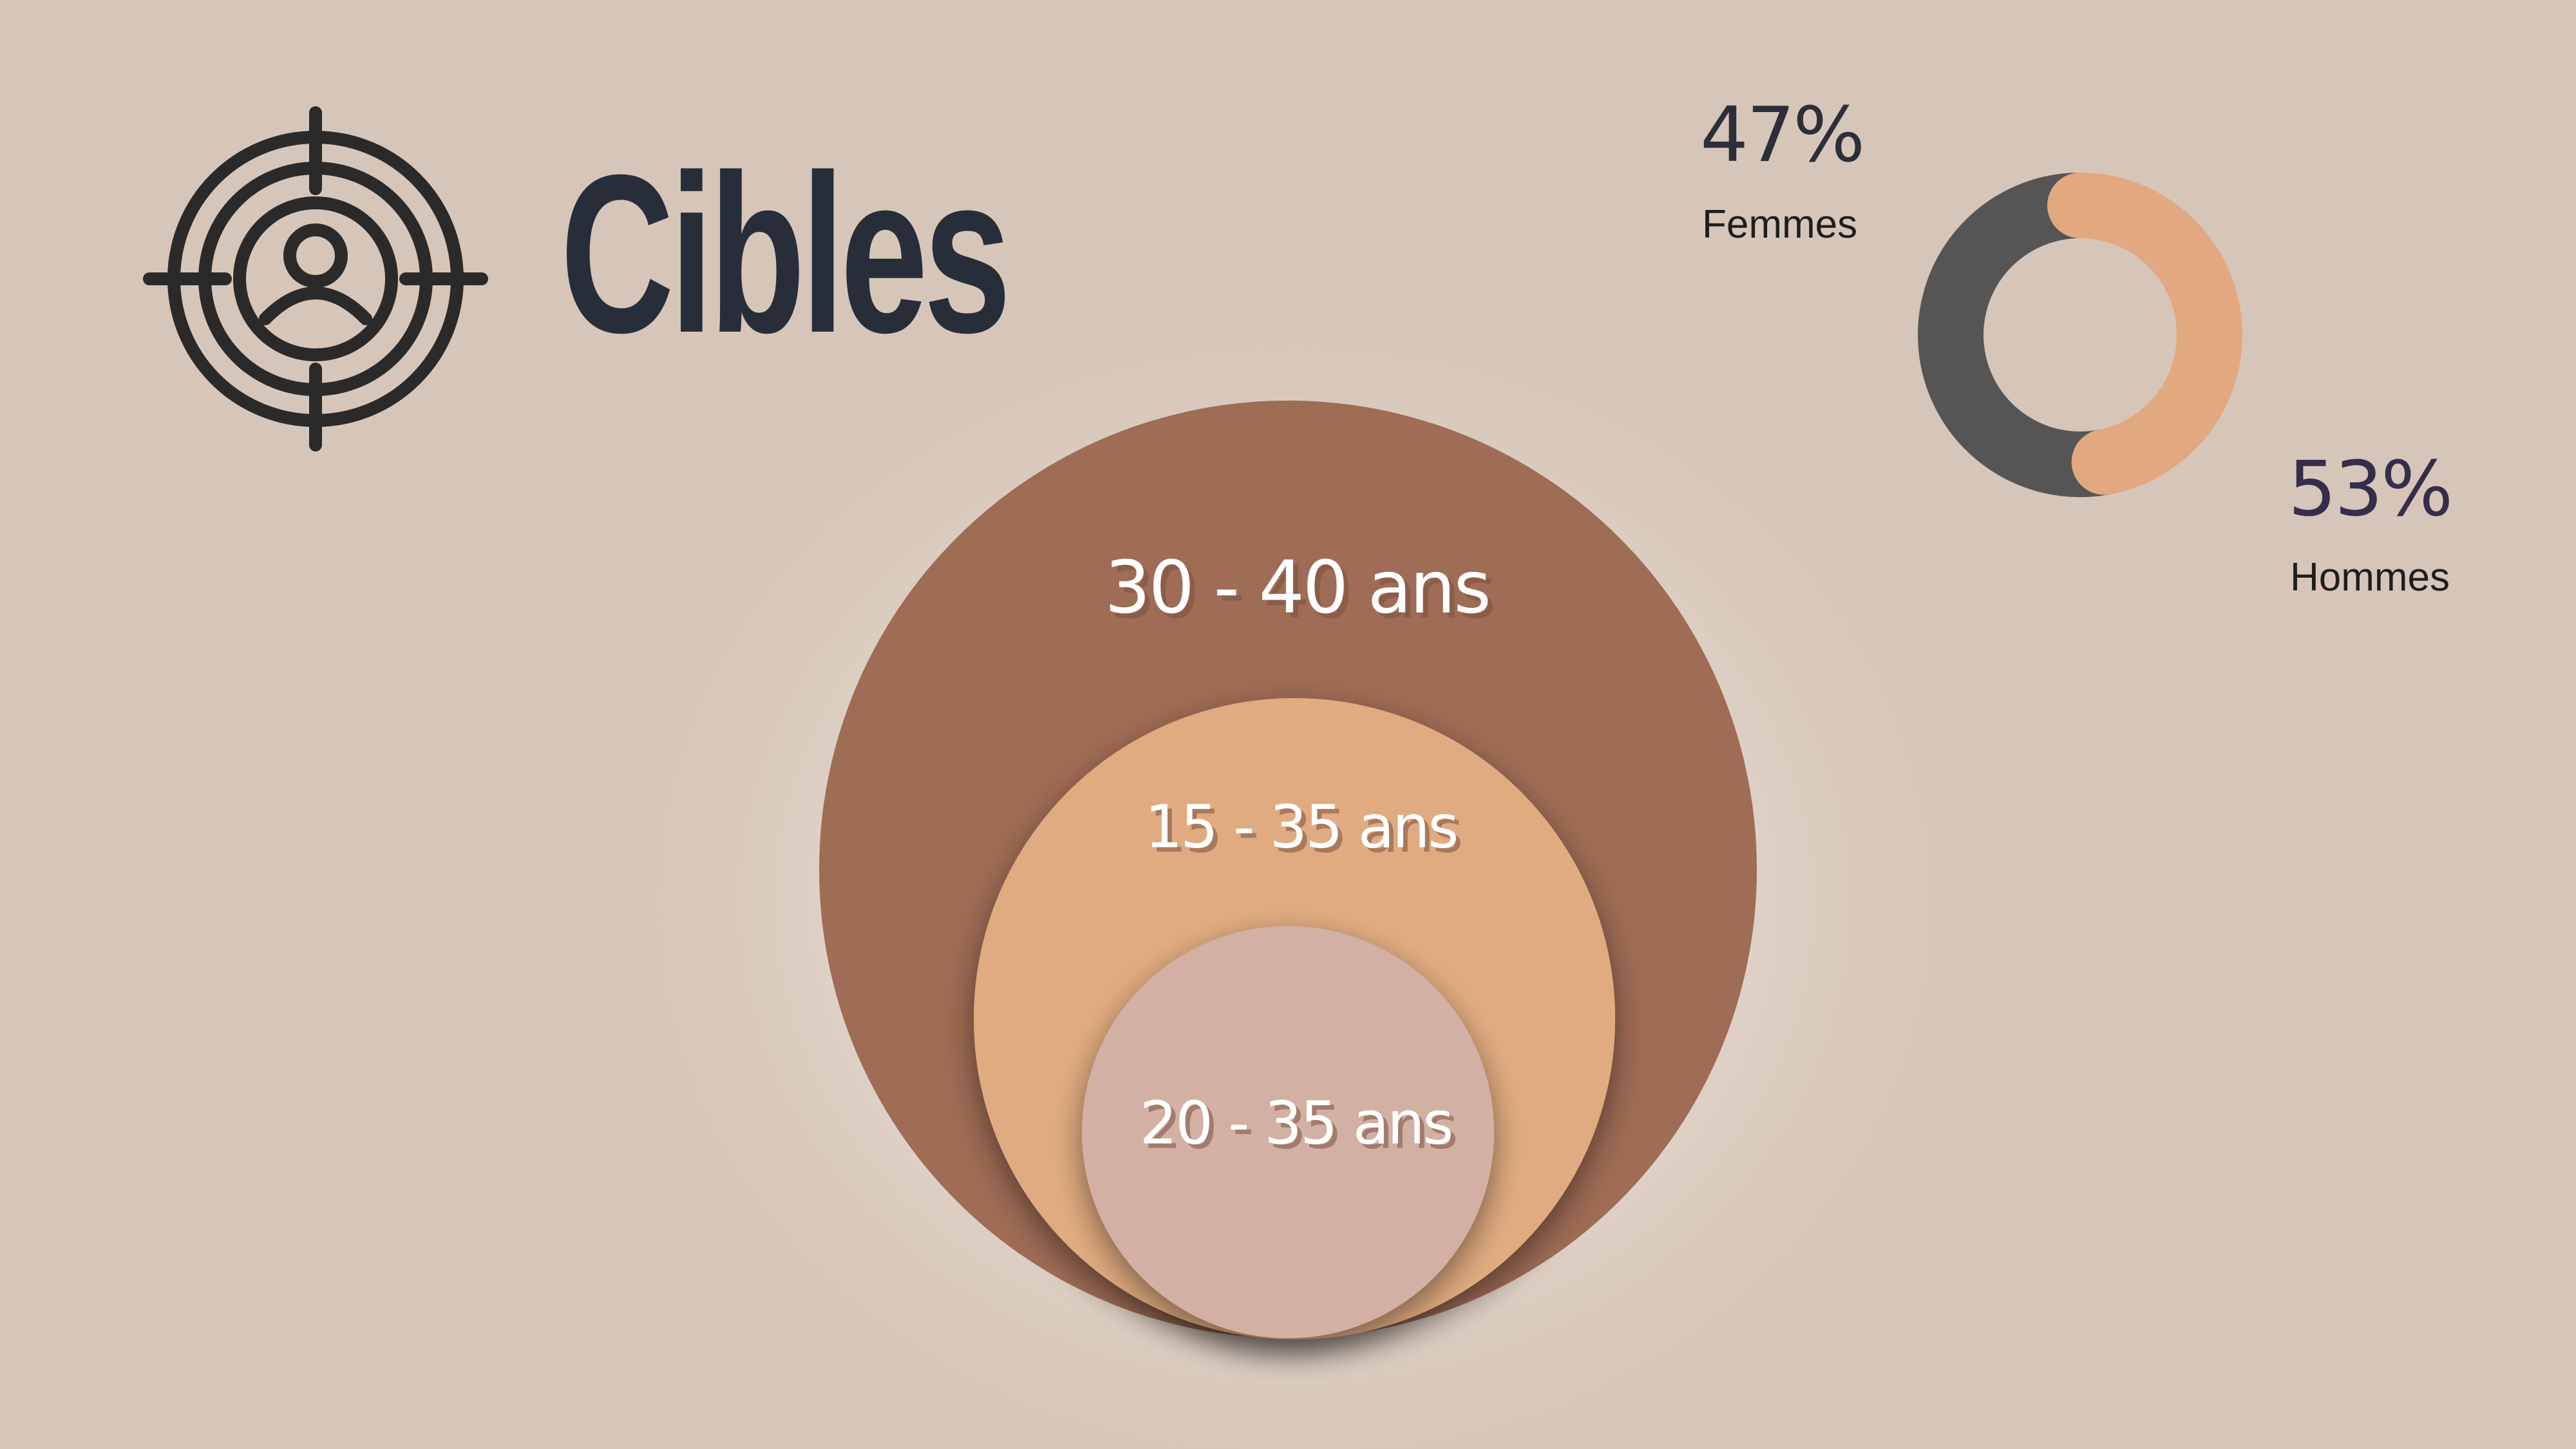  What do you see at coordinates (1783, 135) in the screenshot?
I see `femmes-percentage: 47%` at bounding box center [1783, 135].